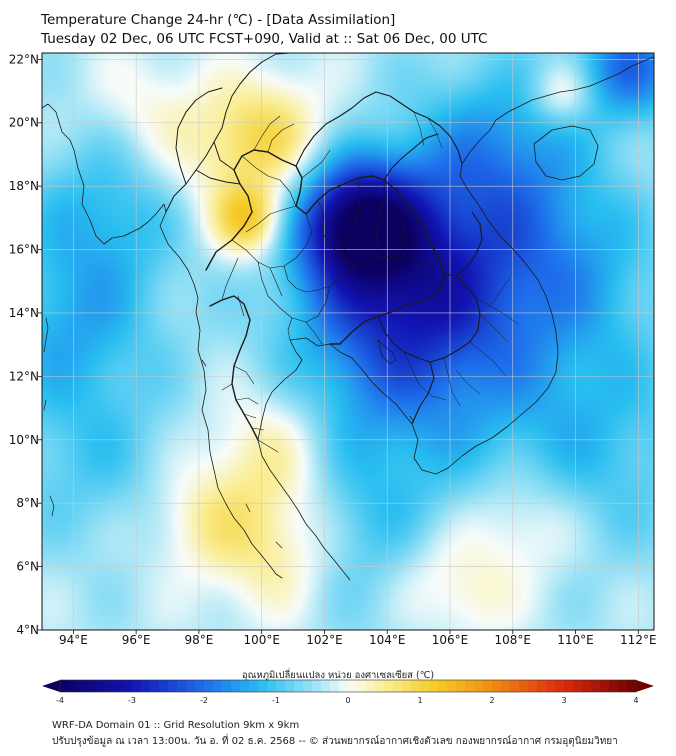  Describe the element at coordinates (24, 186) in the screenshot. I see `lat-label: 18°N` at that location.